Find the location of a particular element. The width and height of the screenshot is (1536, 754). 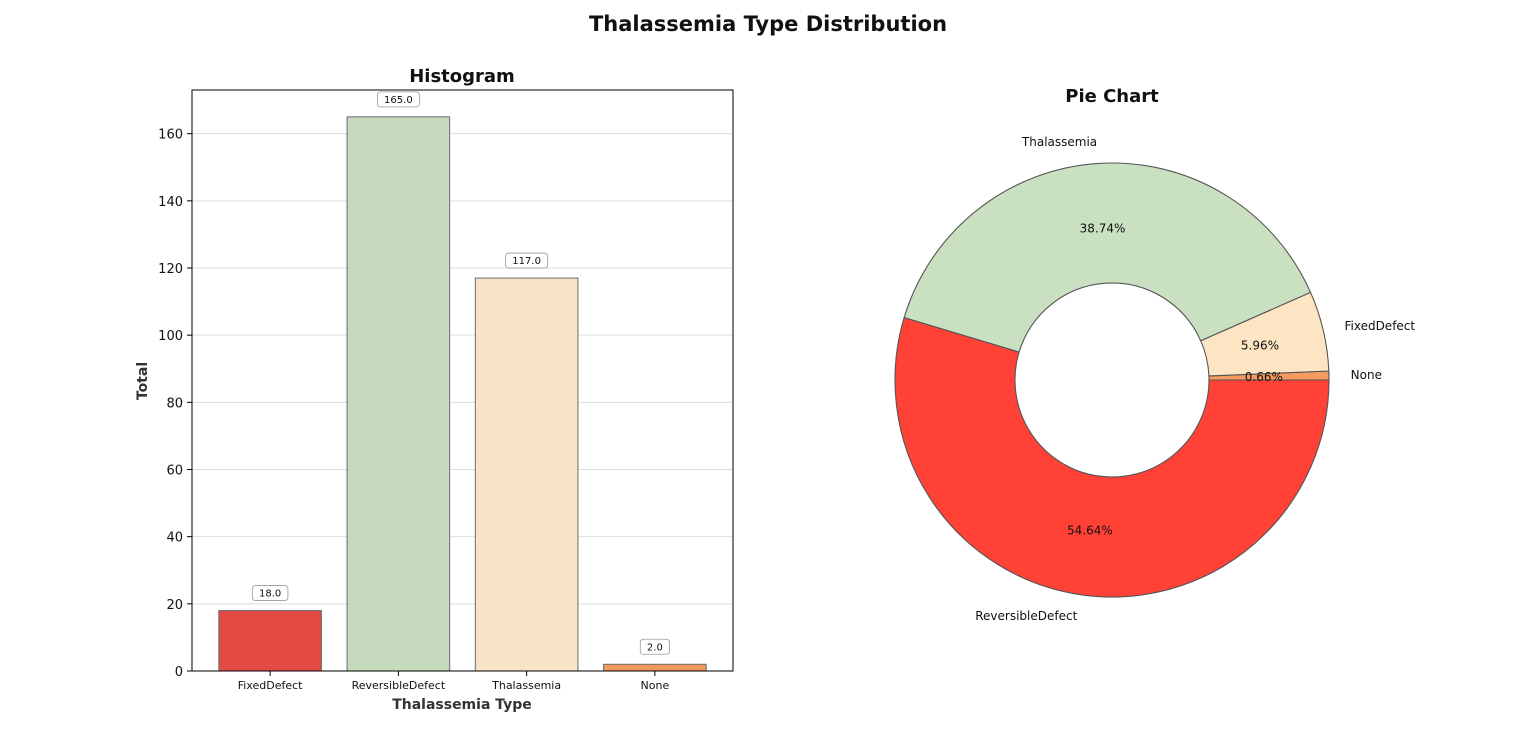

pie-percent-label: 54.64% is located at coordinates (1090, 530).